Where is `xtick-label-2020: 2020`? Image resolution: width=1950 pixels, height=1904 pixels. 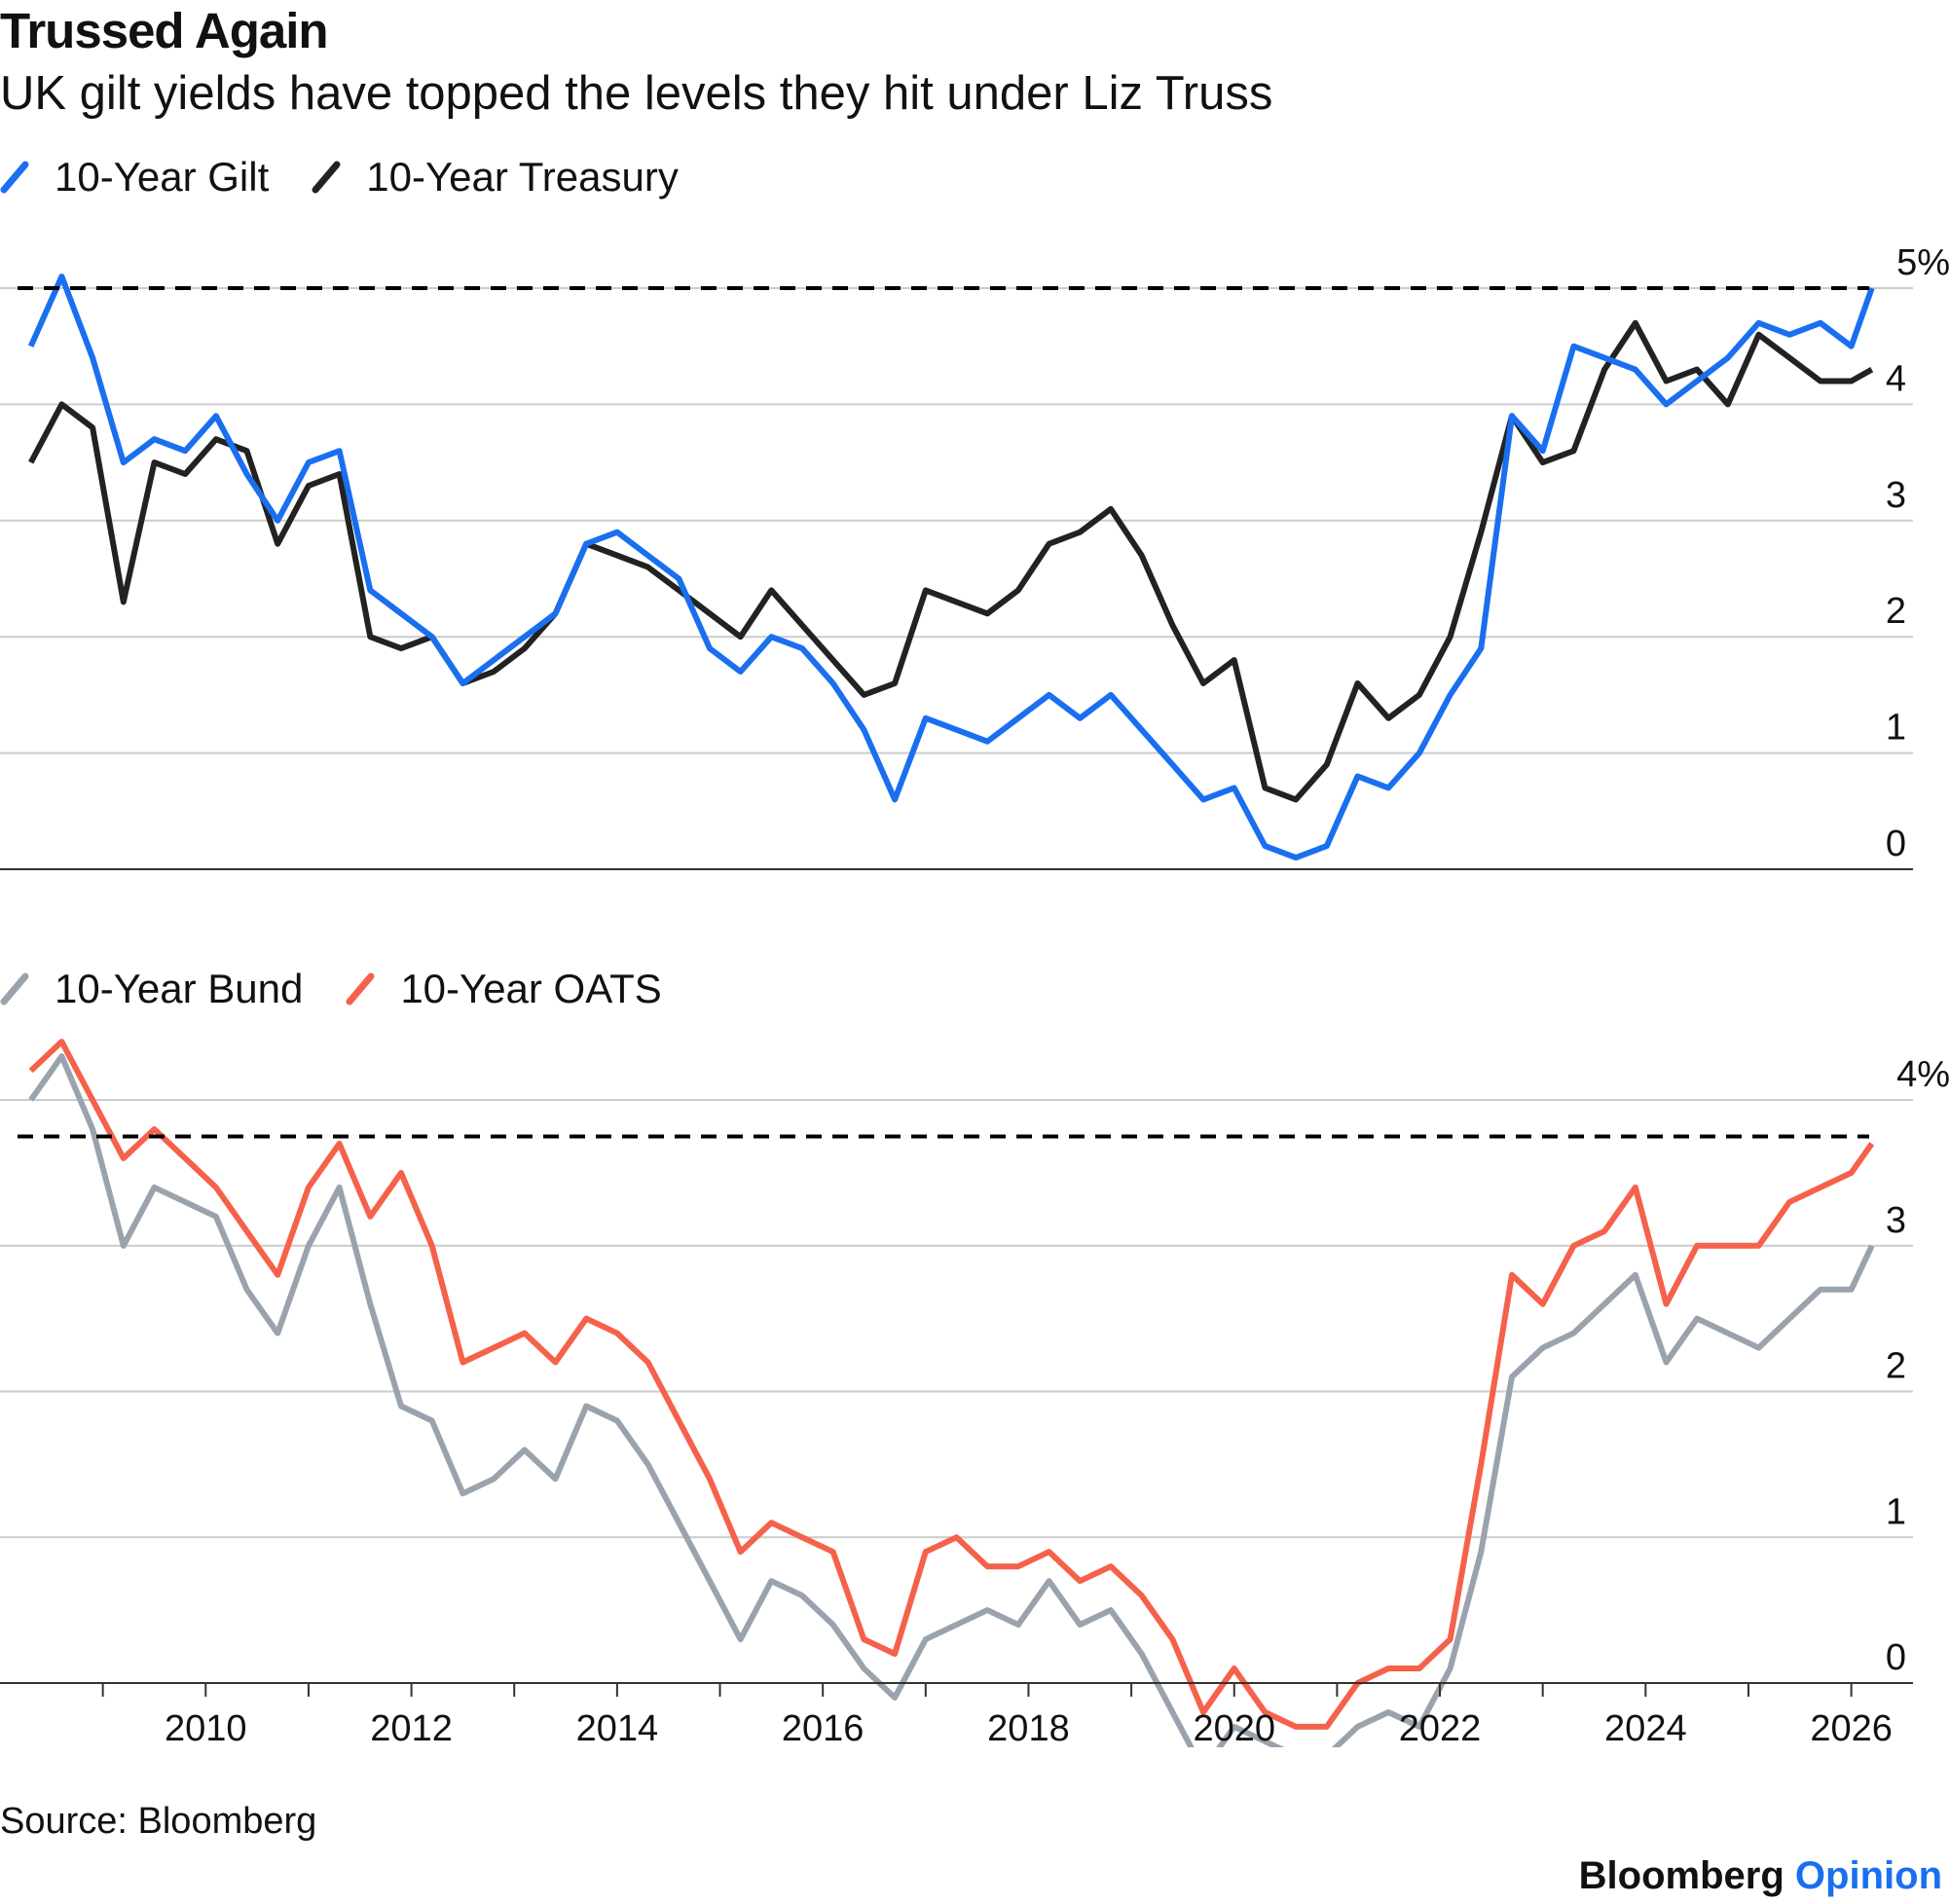 xtick-label-2020: 2020 is located at coordinates (1234, 1728).